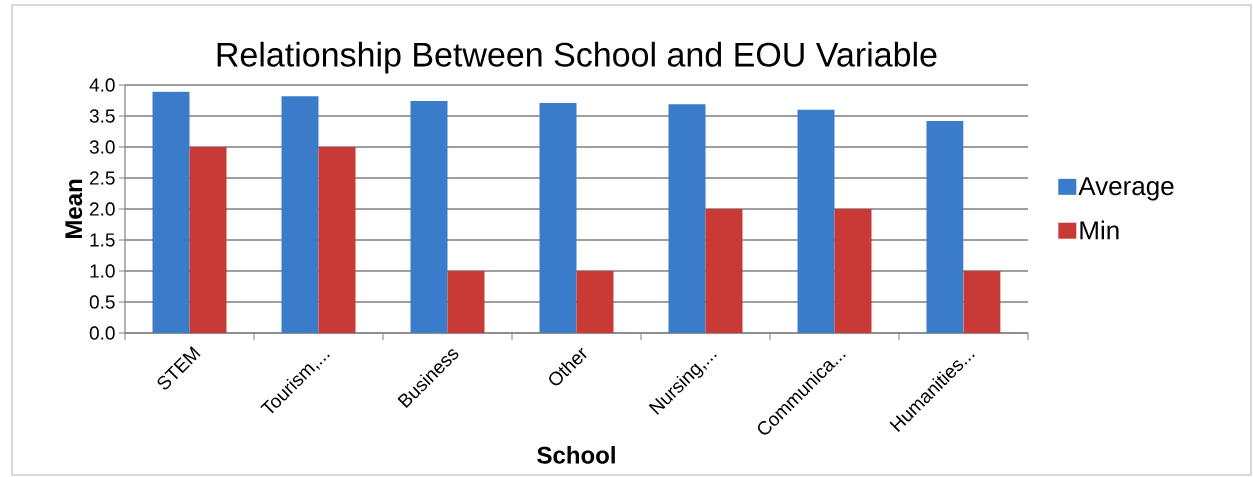  What do you see at coordinates (577, 57) in the screenshot?
I see `chart-title: Relationship Between School and EOU Variable` at bounding box center [577, 57].